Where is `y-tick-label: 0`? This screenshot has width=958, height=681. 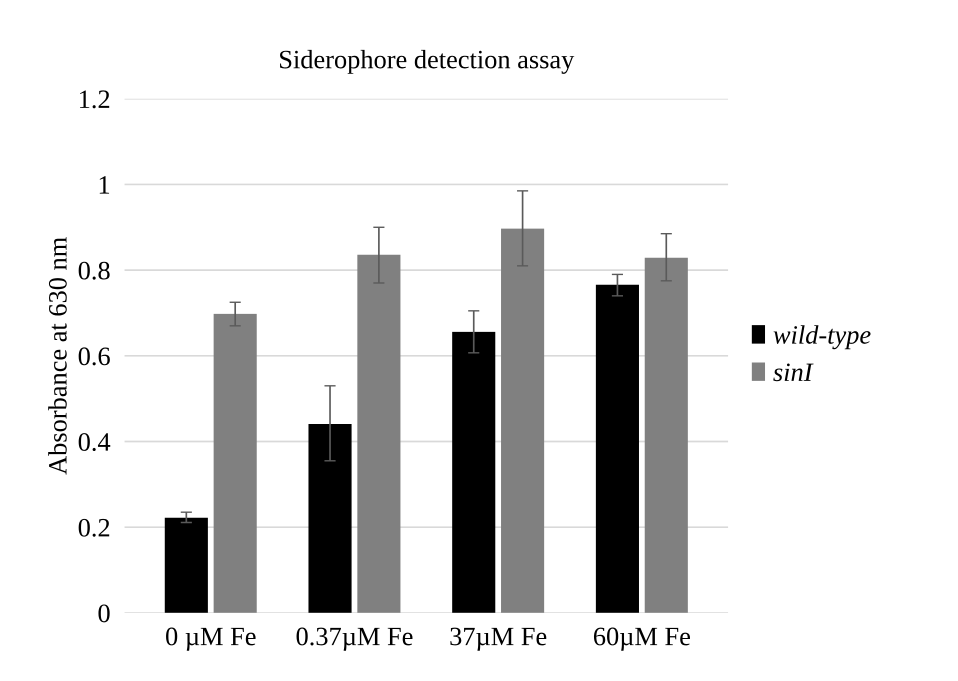
y-tick-label: 0 is located at coordinates (104, 613).